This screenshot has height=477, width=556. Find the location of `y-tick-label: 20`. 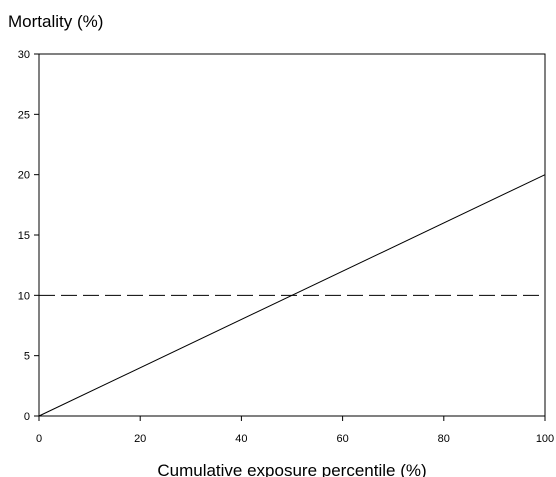

y-tick-label: 20 is located at coordinates (24, 176).